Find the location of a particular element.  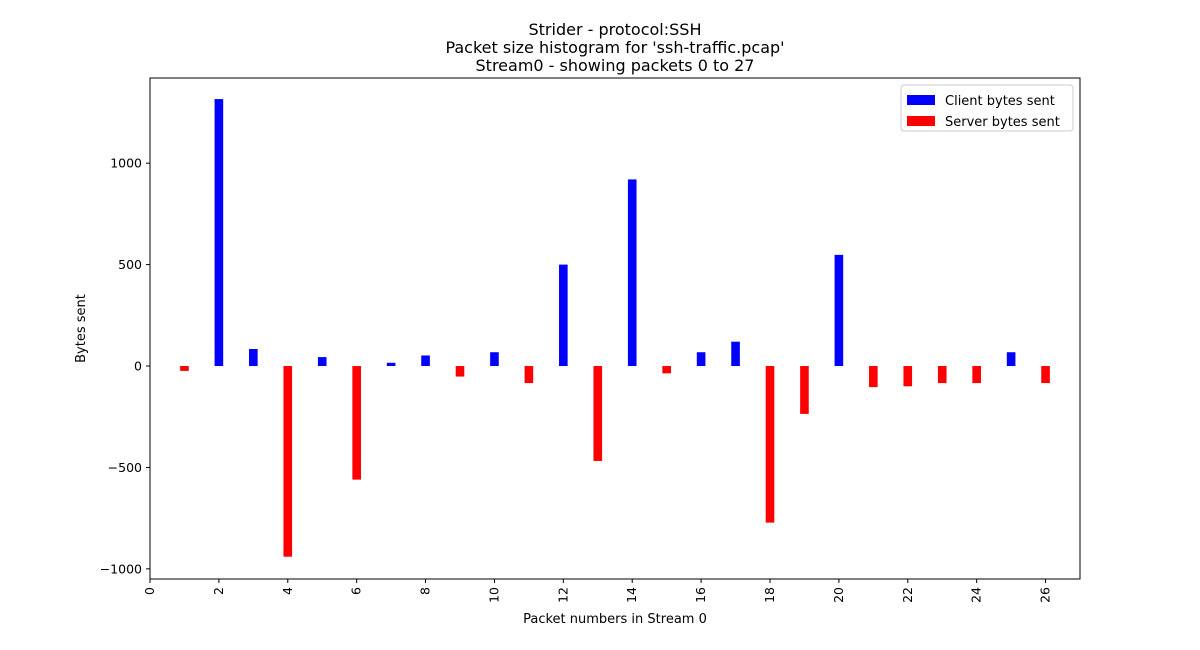

x-tick-label: 4 is located at coordinates (287, 591).